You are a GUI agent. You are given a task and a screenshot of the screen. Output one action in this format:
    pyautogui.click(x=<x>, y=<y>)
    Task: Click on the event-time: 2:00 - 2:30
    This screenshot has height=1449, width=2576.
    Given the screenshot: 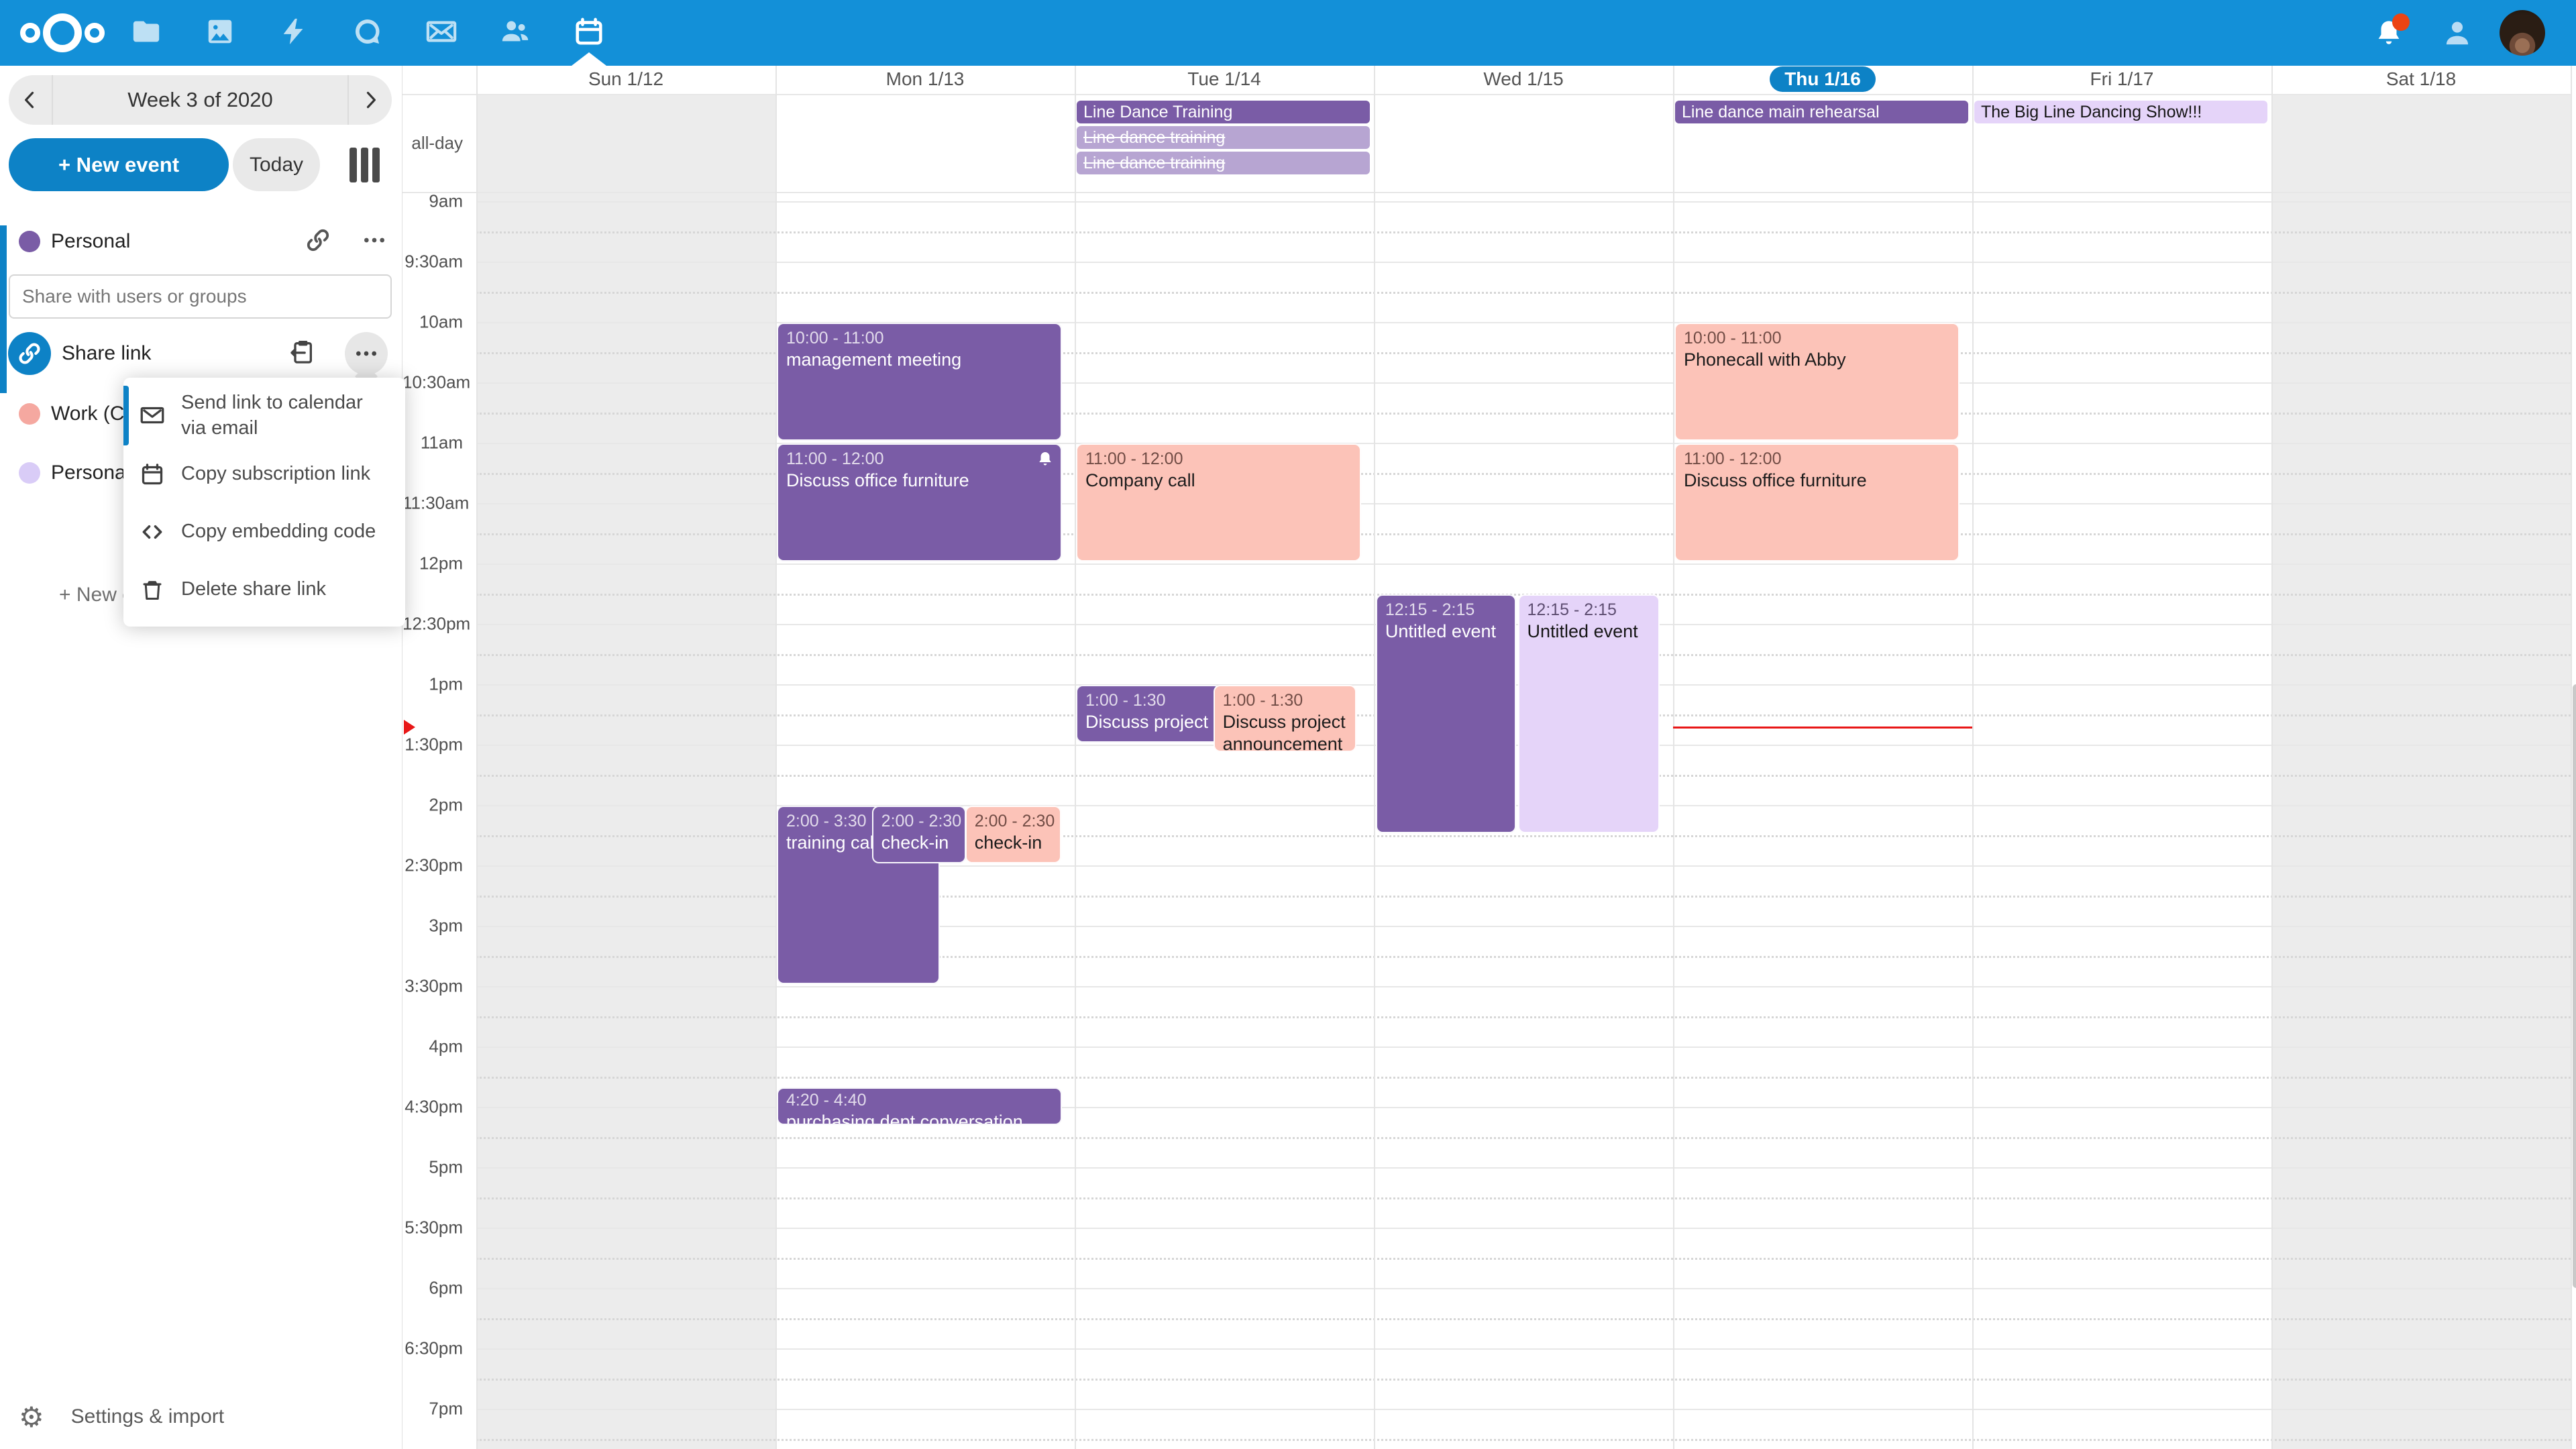 What is the action you would take?
    pyautogui.click(x=921, y=821)
    